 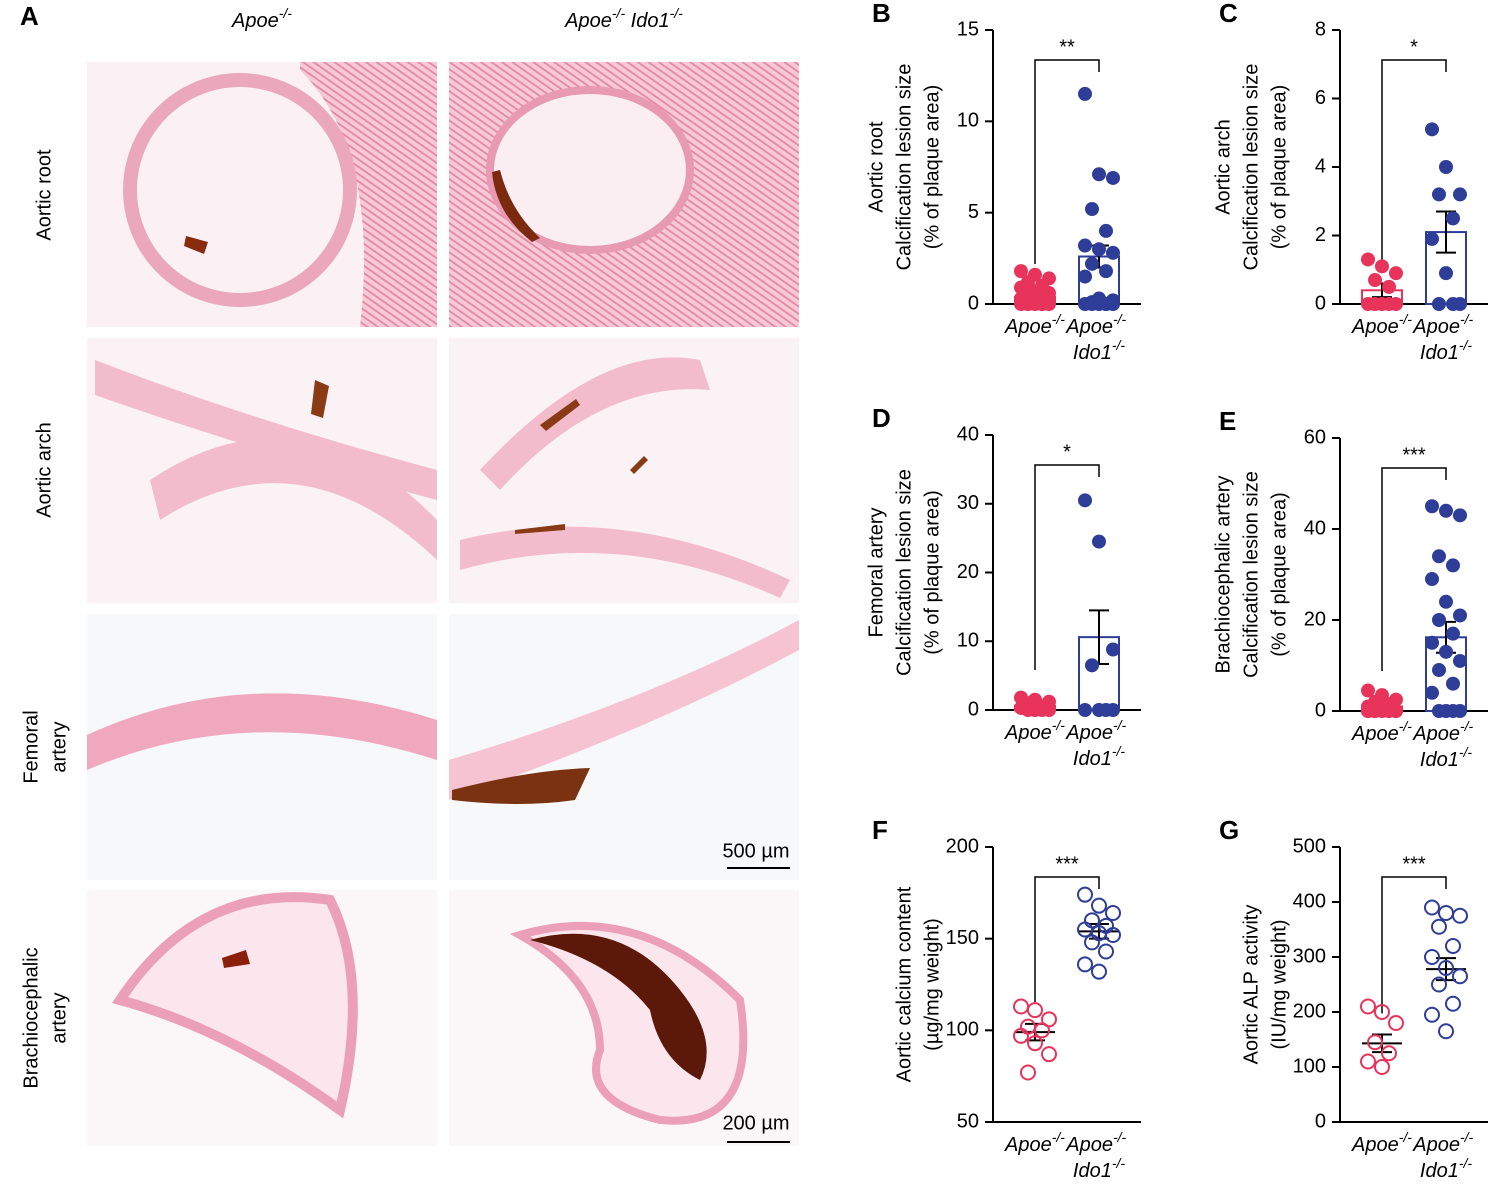 I want to click on y-axis-label: Femoral artery, so click(x=876, y=572).